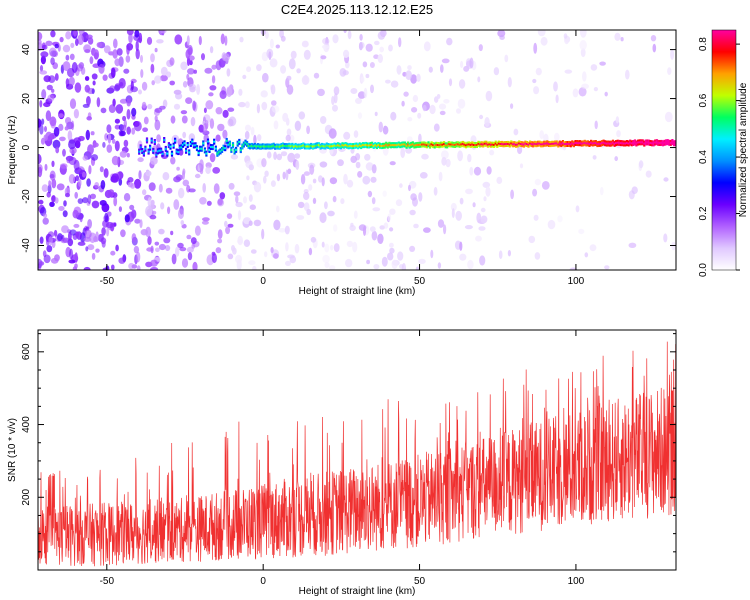 The height and width of the screenshot is (600, 750). What do you see at coordinates (12, 150) in the screenshot?
I see `spectrogram-ylabel: Frequency (Hz)` at bounding box center [12, 150].